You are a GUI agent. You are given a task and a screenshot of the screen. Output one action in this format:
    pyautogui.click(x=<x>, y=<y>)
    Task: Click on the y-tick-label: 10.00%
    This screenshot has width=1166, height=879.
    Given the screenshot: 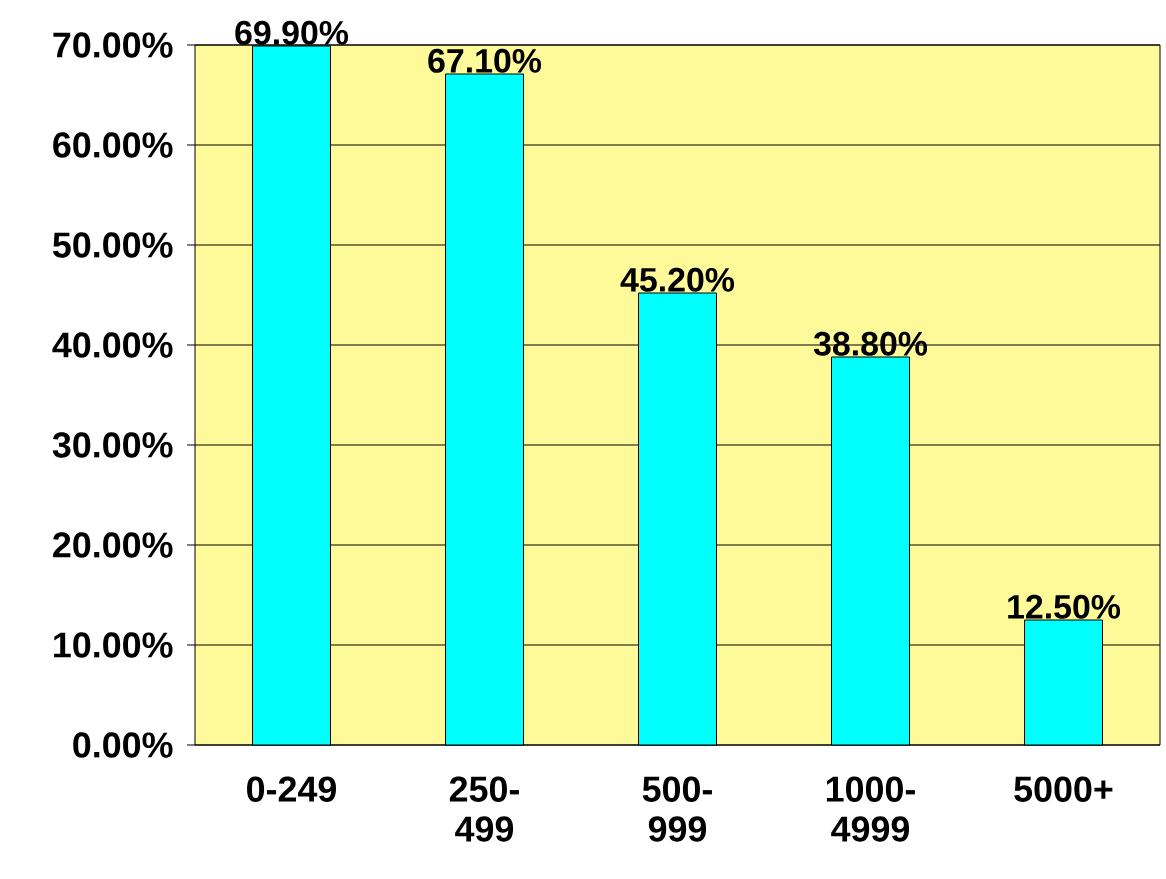 What is the action you would take?
    pyautogui.click(x=113, y=645)
    